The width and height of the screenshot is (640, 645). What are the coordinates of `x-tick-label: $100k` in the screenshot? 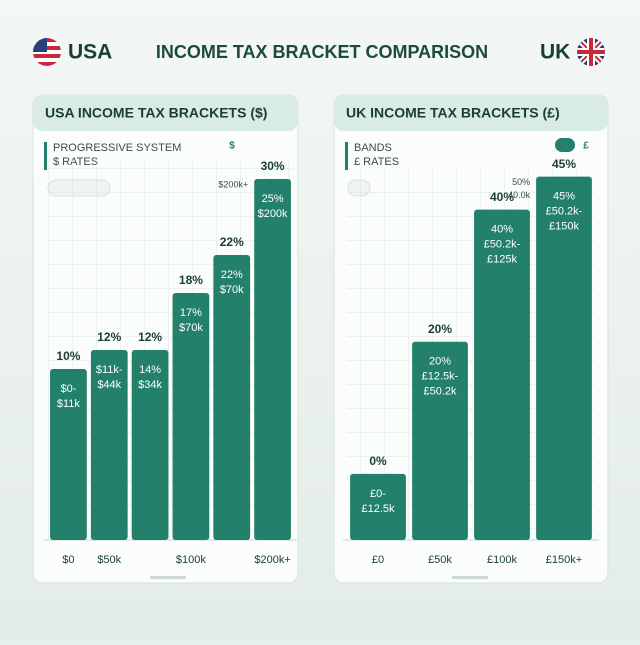 It's located at (191, 560).